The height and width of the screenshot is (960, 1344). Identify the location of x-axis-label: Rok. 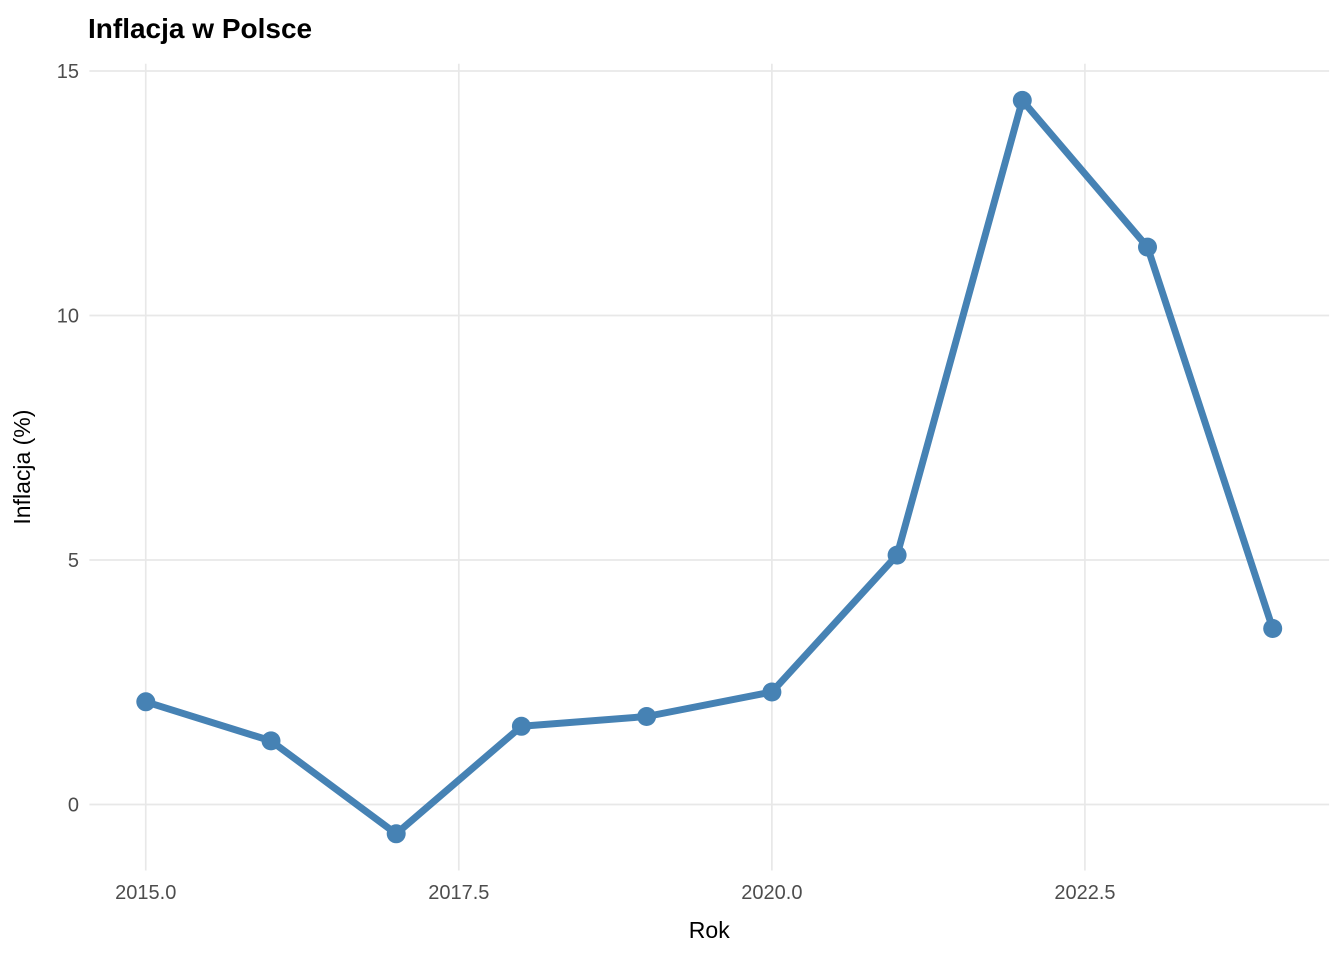
(709, 930).